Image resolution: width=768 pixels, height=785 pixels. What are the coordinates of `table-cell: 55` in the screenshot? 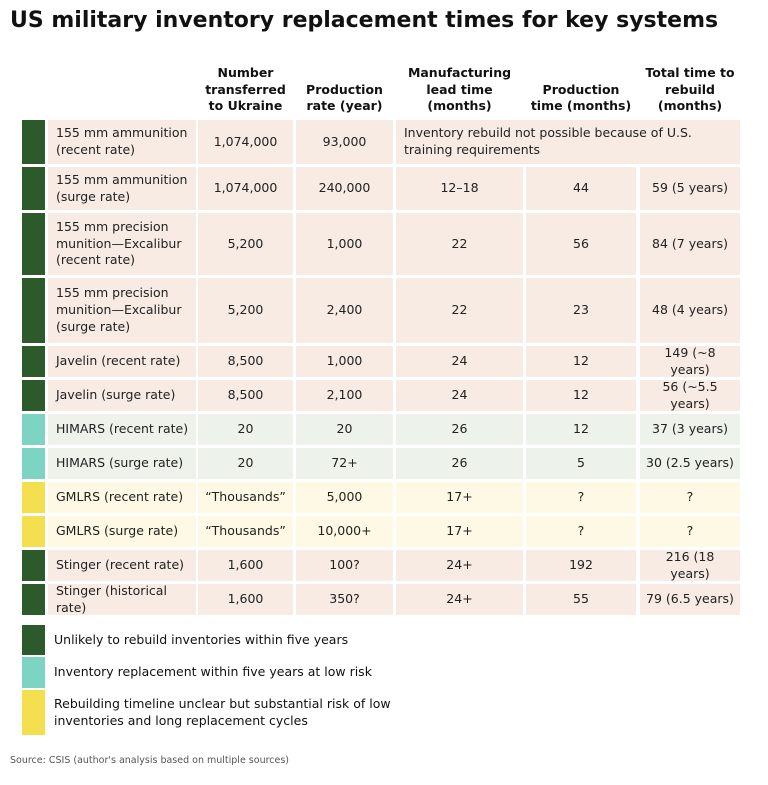 It's located at (581, 599).